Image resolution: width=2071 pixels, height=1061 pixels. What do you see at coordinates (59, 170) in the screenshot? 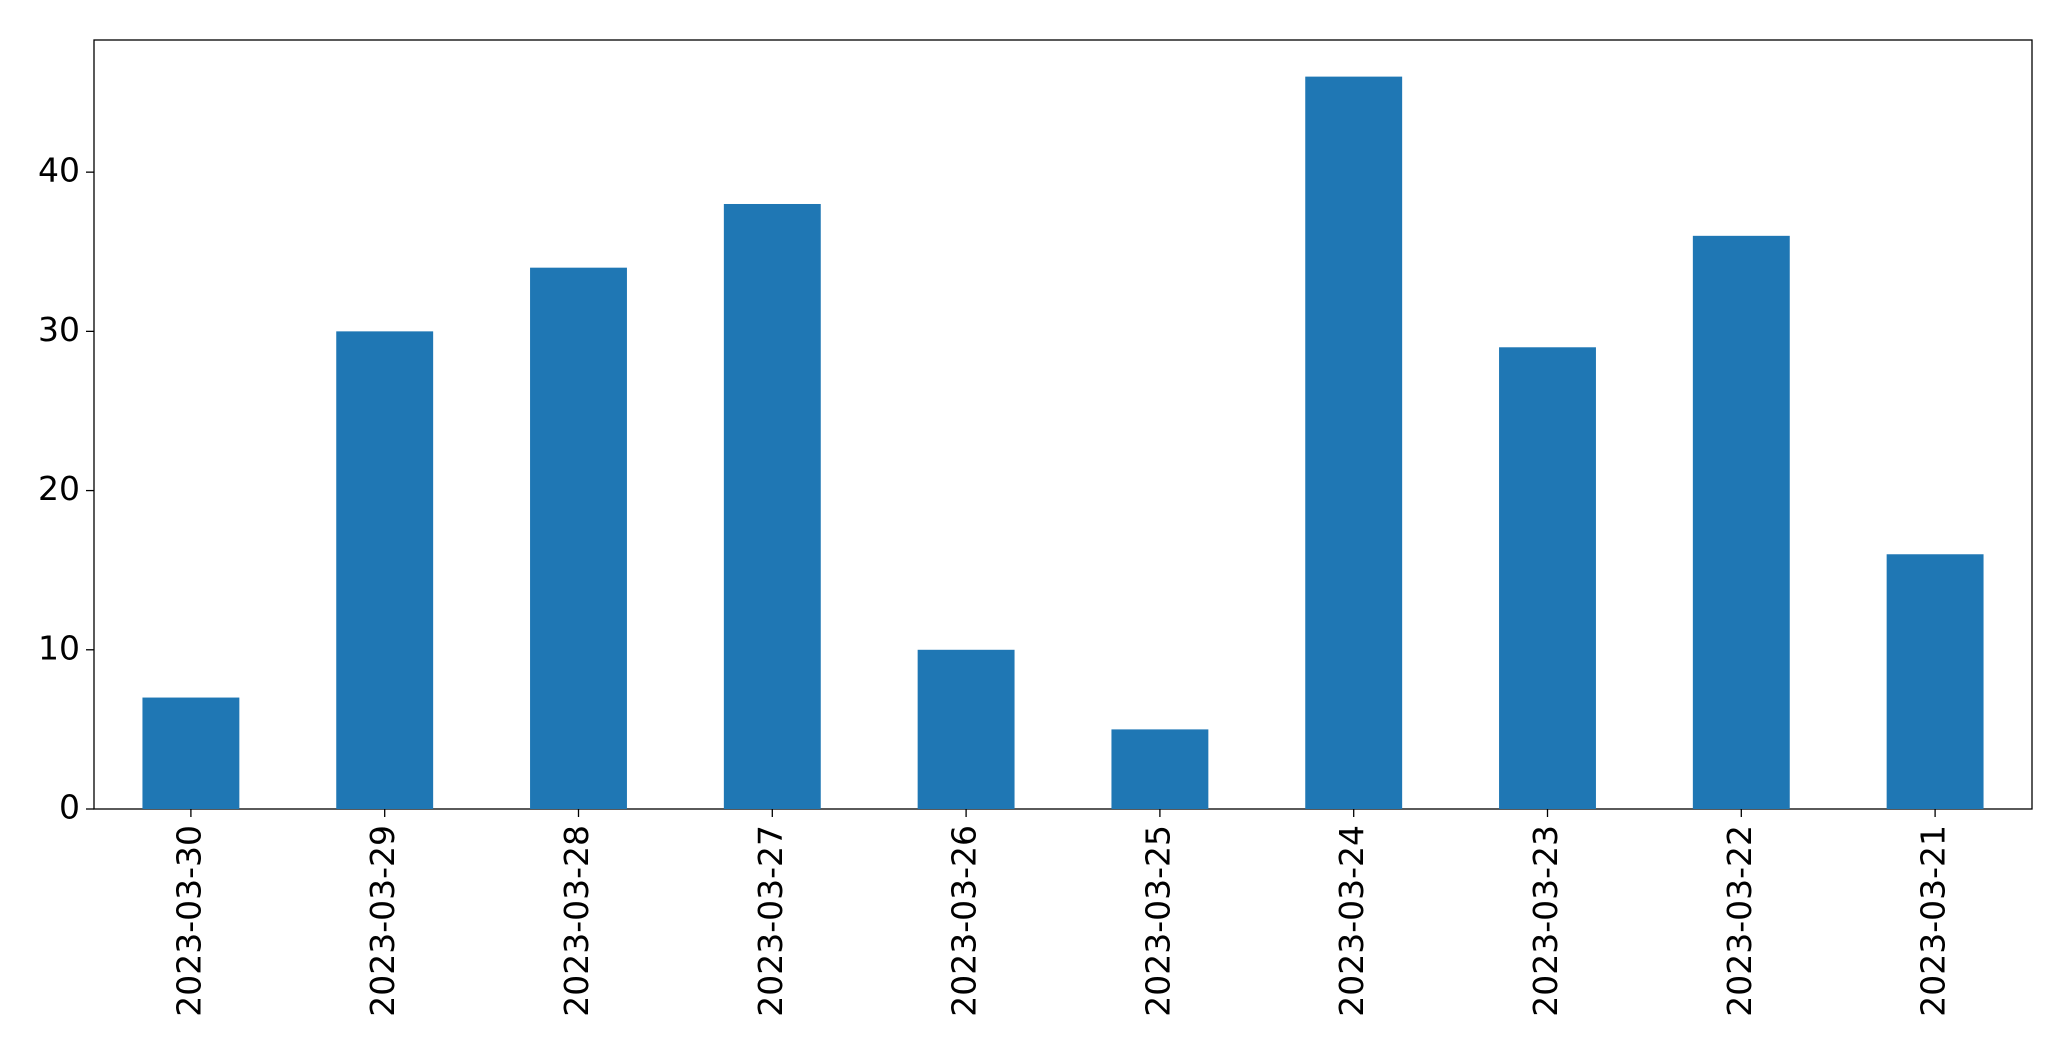
I see `y-tick-label: 40` at bounding box center [59, 170].